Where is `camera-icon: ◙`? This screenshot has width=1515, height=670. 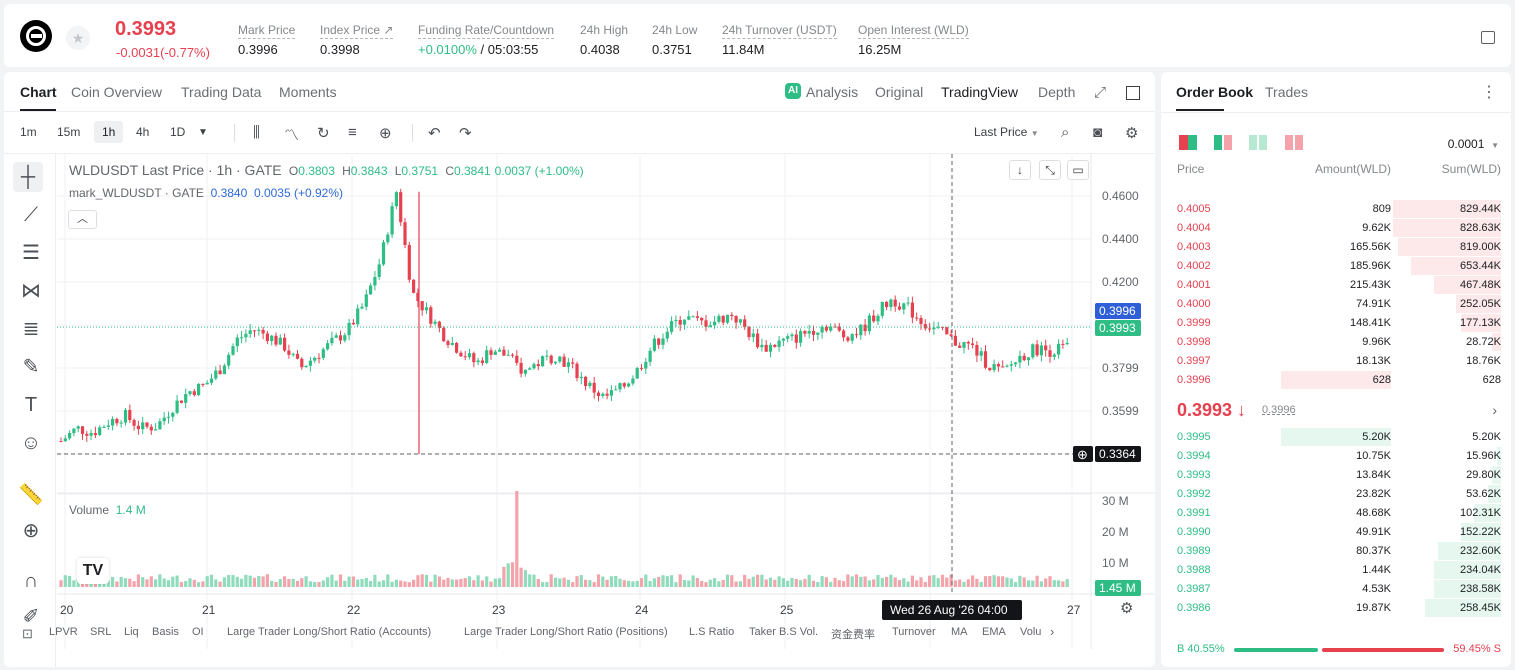
camera-icon: ◙ is located at coordinates (1098, 132).